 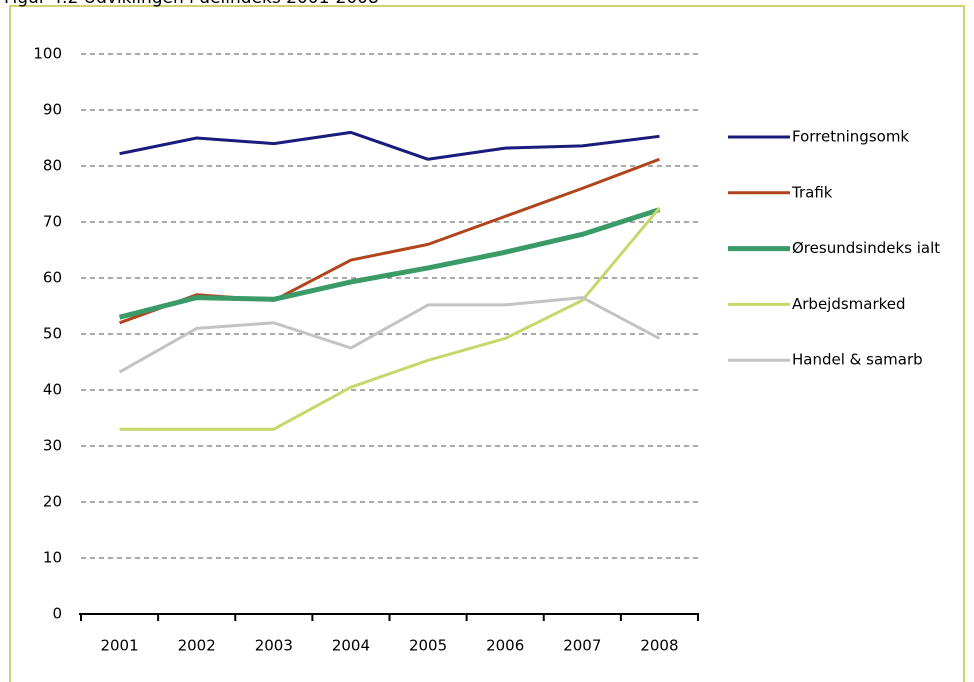 What do you see at coordinates (850, 137) in the screenshot?
I see `legend-label: Forretningsomk` at bounding box center [850, 137].